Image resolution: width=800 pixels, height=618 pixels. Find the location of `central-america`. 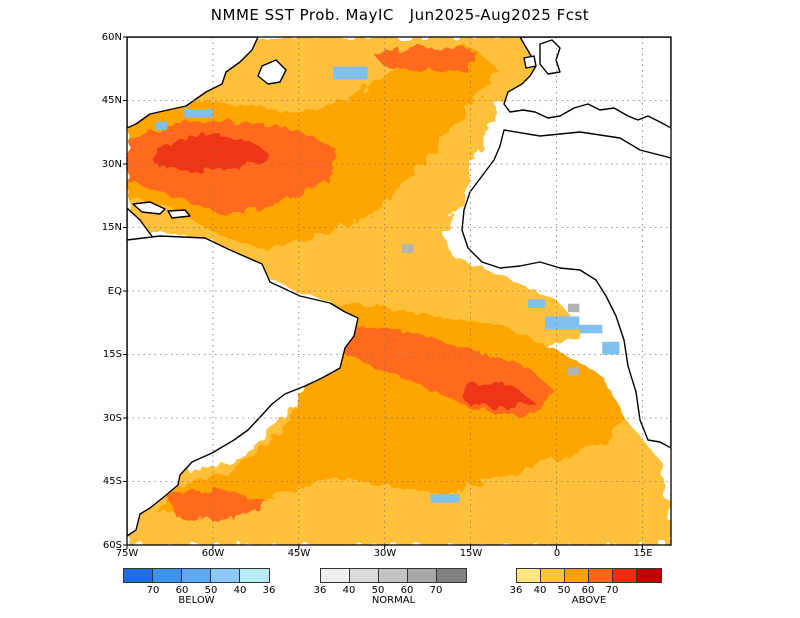

central-america is located at coordinates (141, 224).